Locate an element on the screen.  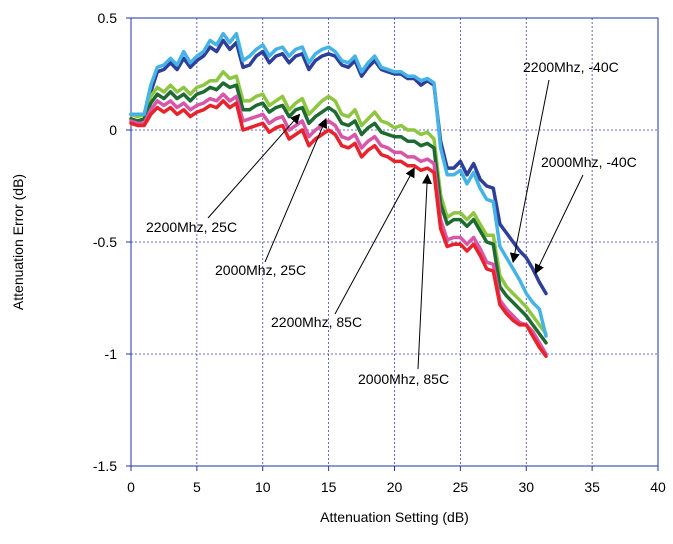
x-tick-label: 35 is located at coordinates (592, 487).